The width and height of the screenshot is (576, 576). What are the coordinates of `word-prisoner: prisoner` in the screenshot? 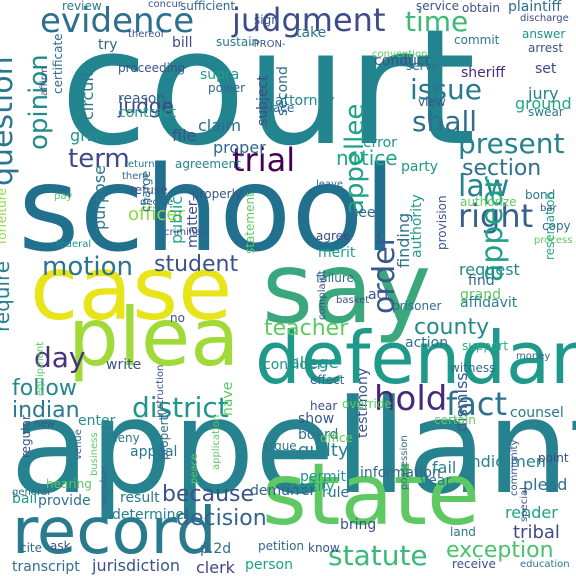 It's located at (417, 306).